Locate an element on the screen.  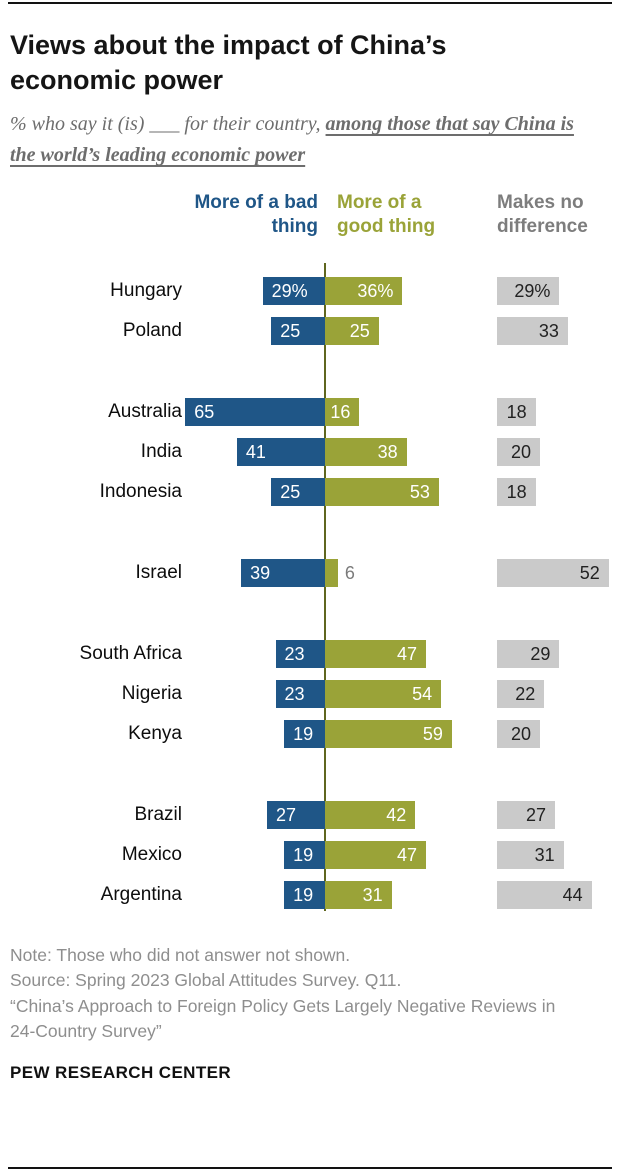
bar-good-thing: 38 is located at coordinates (366, 452).